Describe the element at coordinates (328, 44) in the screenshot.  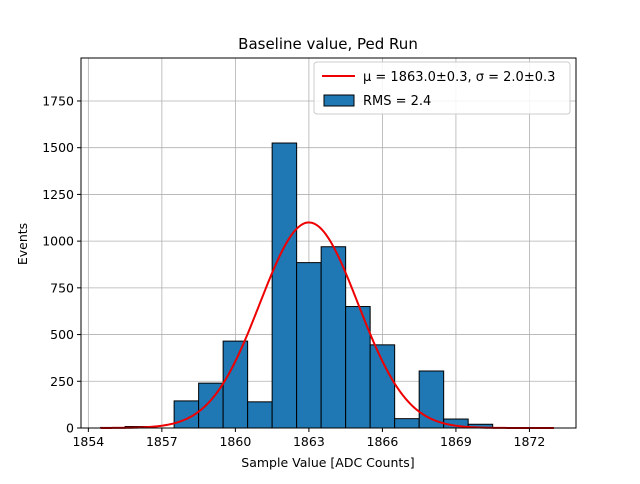
I see `chart-title: Baseline value, Ped Run` at that location.